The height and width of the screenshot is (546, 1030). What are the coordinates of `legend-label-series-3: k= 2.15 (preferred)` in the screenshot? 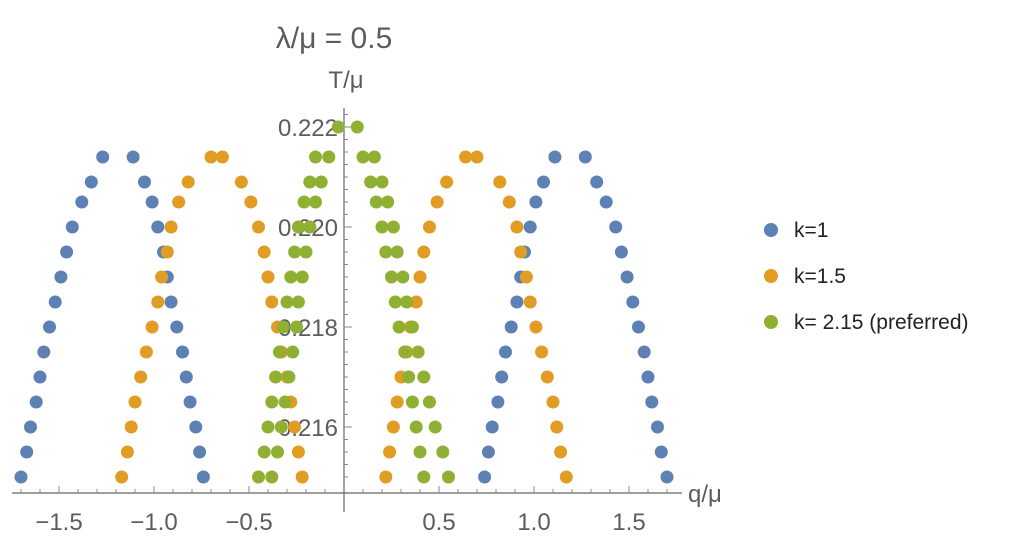 It's located at (881, 322).